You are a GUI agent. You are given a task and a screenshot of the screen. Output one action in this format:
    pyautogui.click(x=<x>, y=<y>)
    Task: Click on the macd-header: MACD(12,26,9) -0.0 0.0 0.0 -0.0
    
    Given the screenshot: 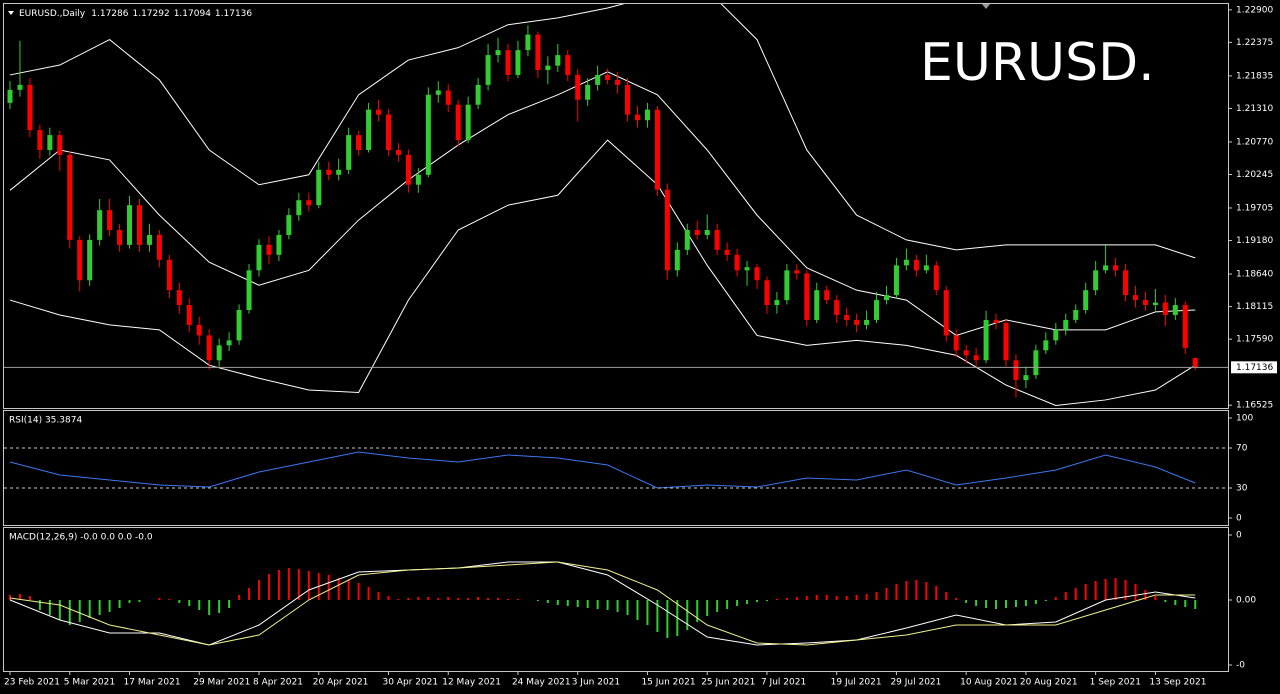 What is the action you would take?
    pyautogui.click(x=81, y=538)
    